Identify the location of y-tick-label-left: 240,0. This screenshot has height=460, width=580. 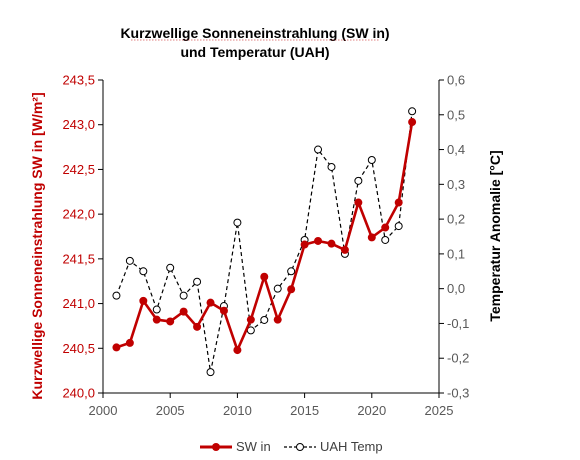
(78, 393).